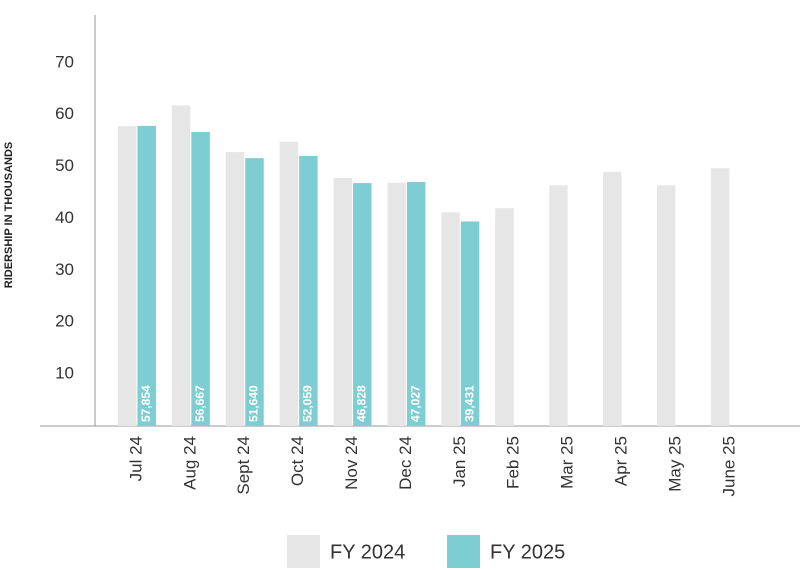 The height and width of the screenshot is (570, 801). Describe the element at coordinates (64, 217) in the screenshot. I see `y-tick-label: 40` at that location.